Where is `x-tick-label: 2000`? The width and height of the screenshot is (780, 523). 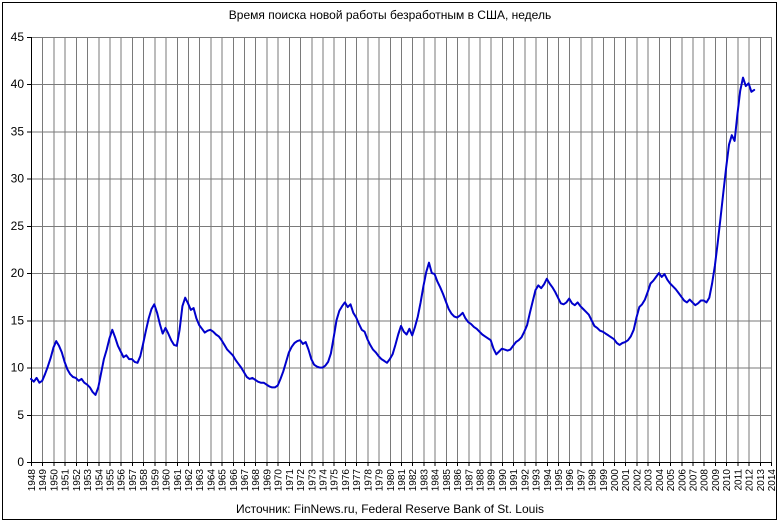 x-tick-label: 2000 is located at coordinates (615, 480).